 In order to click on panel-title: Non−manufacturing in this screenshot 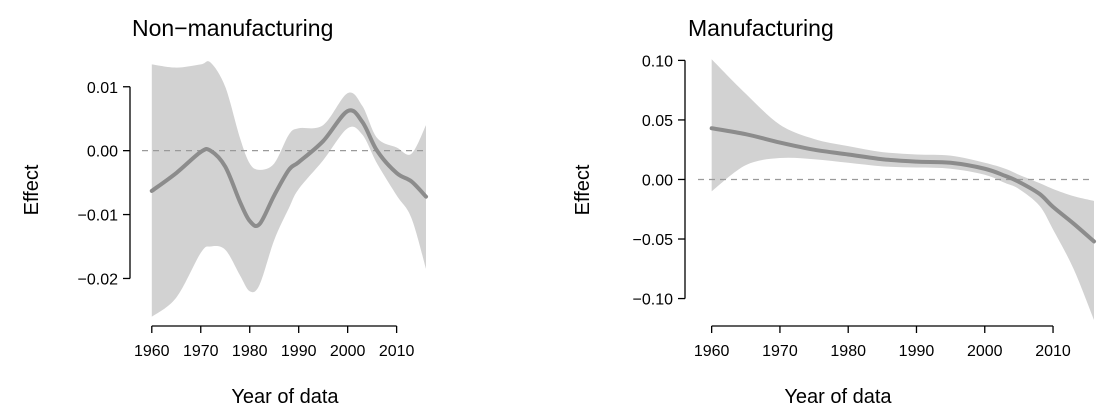, I will do `click(232, 28)`.